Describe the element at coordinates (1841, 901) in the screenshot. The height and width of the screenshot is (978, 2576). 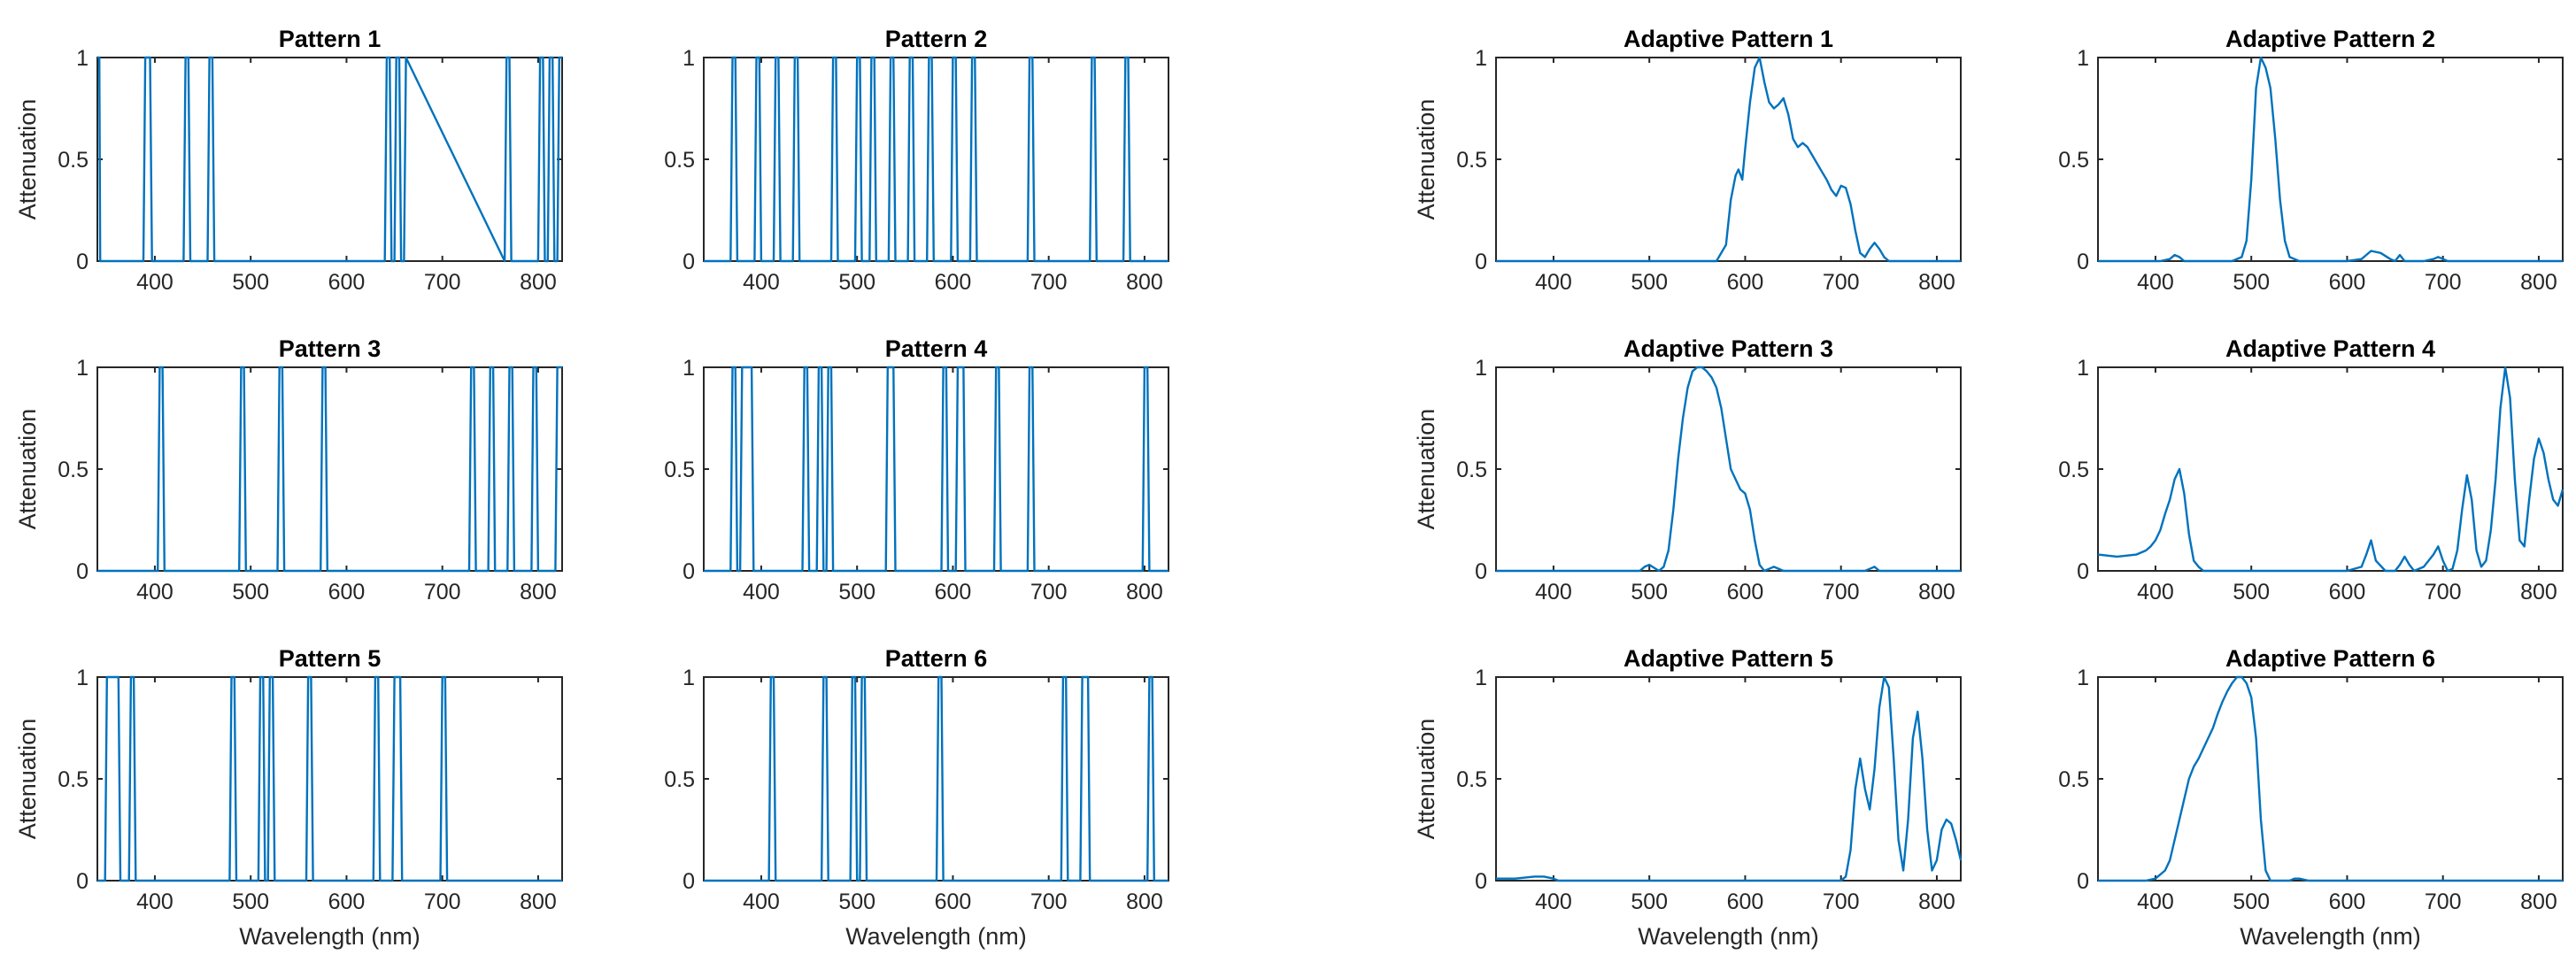
I see `chart-11-xtick-label-3: 700` at that location.